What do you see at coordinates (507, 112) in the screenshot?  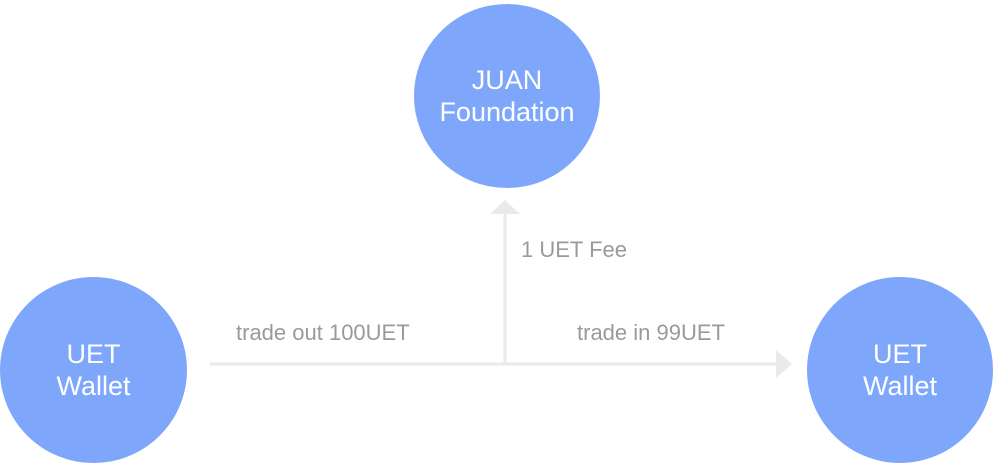 I see `foundation-name-line2: Foundation` at bounding box center [507, 112].